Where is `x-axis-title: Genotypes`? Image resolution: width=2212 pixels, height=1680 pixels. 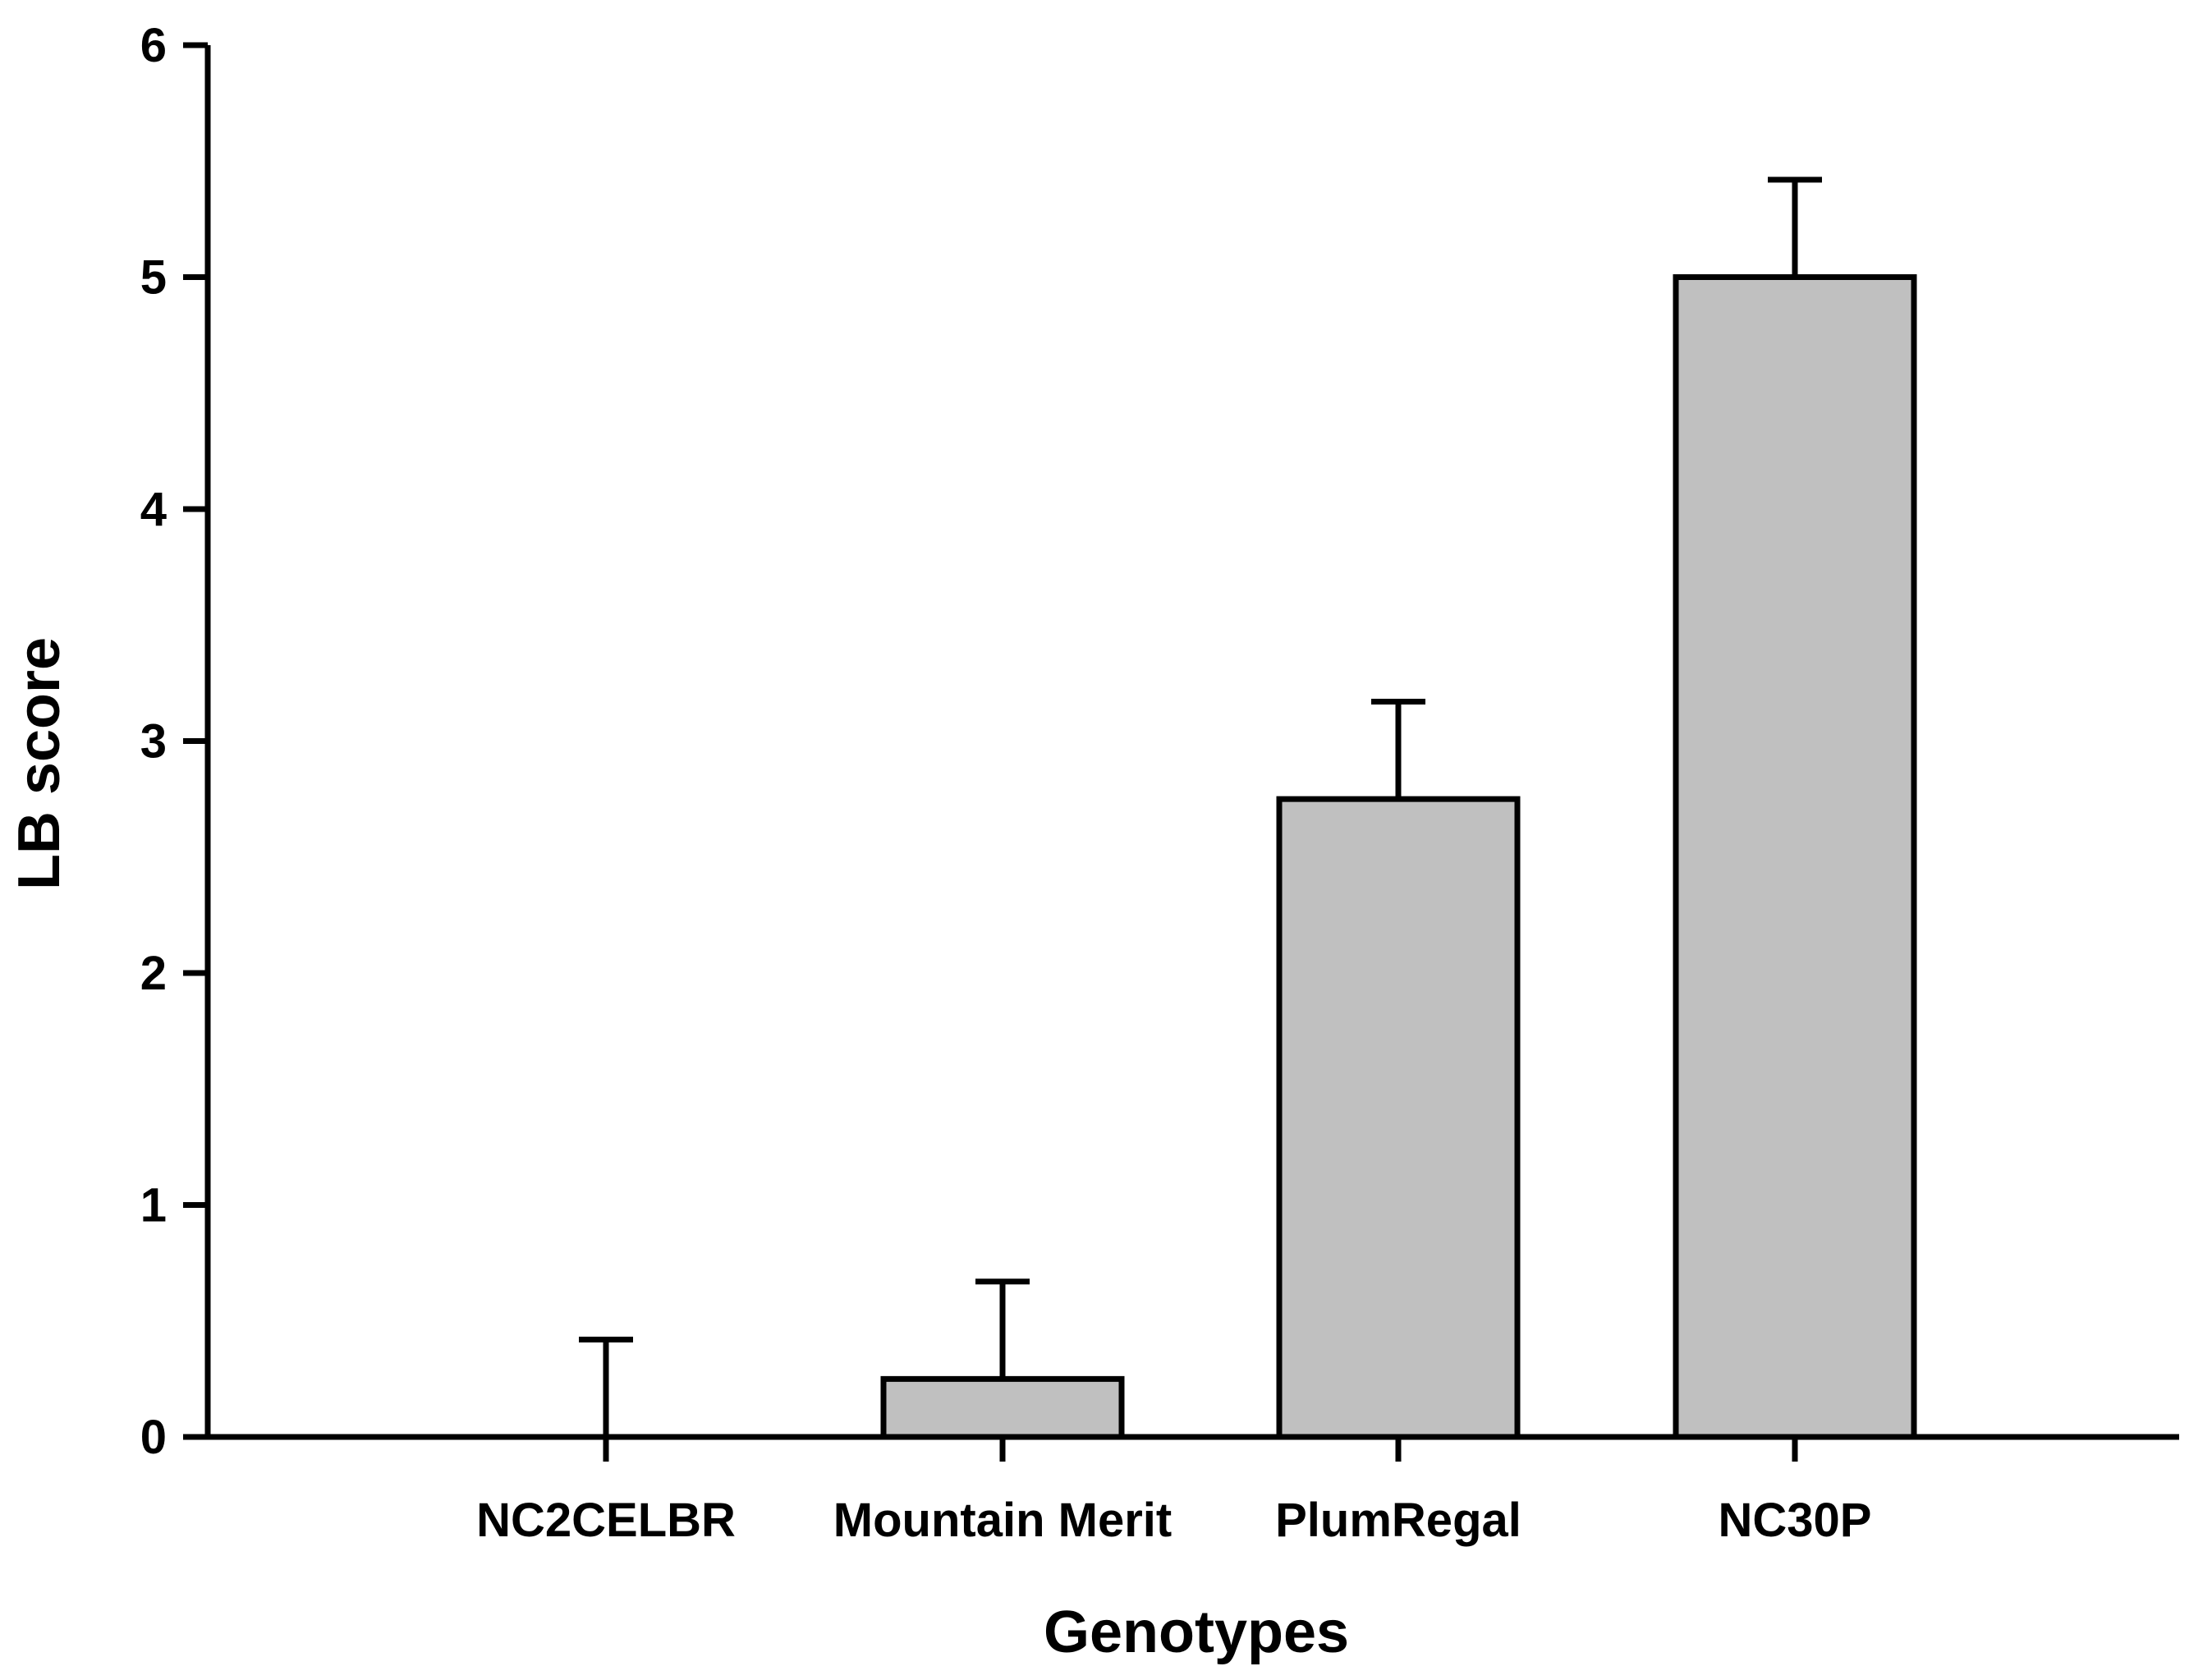 x-axis-title: Genotypes is located at coordinates (1196, 1632).